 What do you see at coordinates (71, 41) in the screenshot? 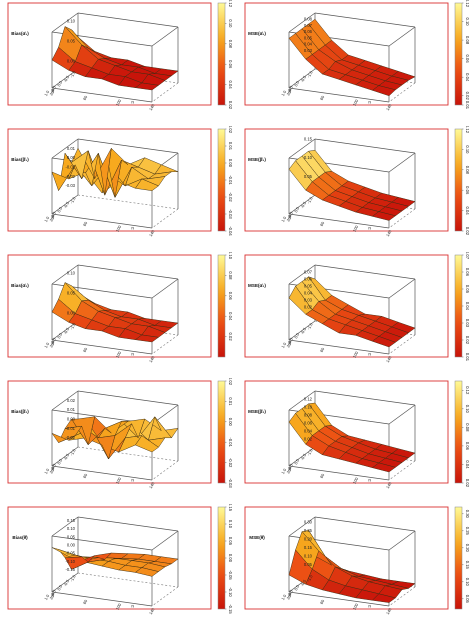
I see `z-ticks: 0.10 0.05 0.00` at bounding box center [71, 41].